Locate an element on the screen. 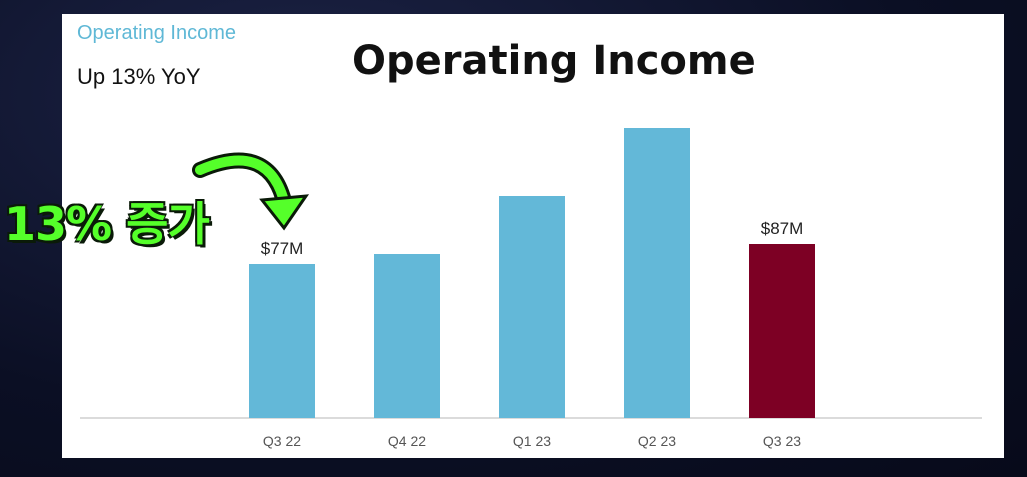  callout-label: 13% 증가 is located at coordinates (107, 224).